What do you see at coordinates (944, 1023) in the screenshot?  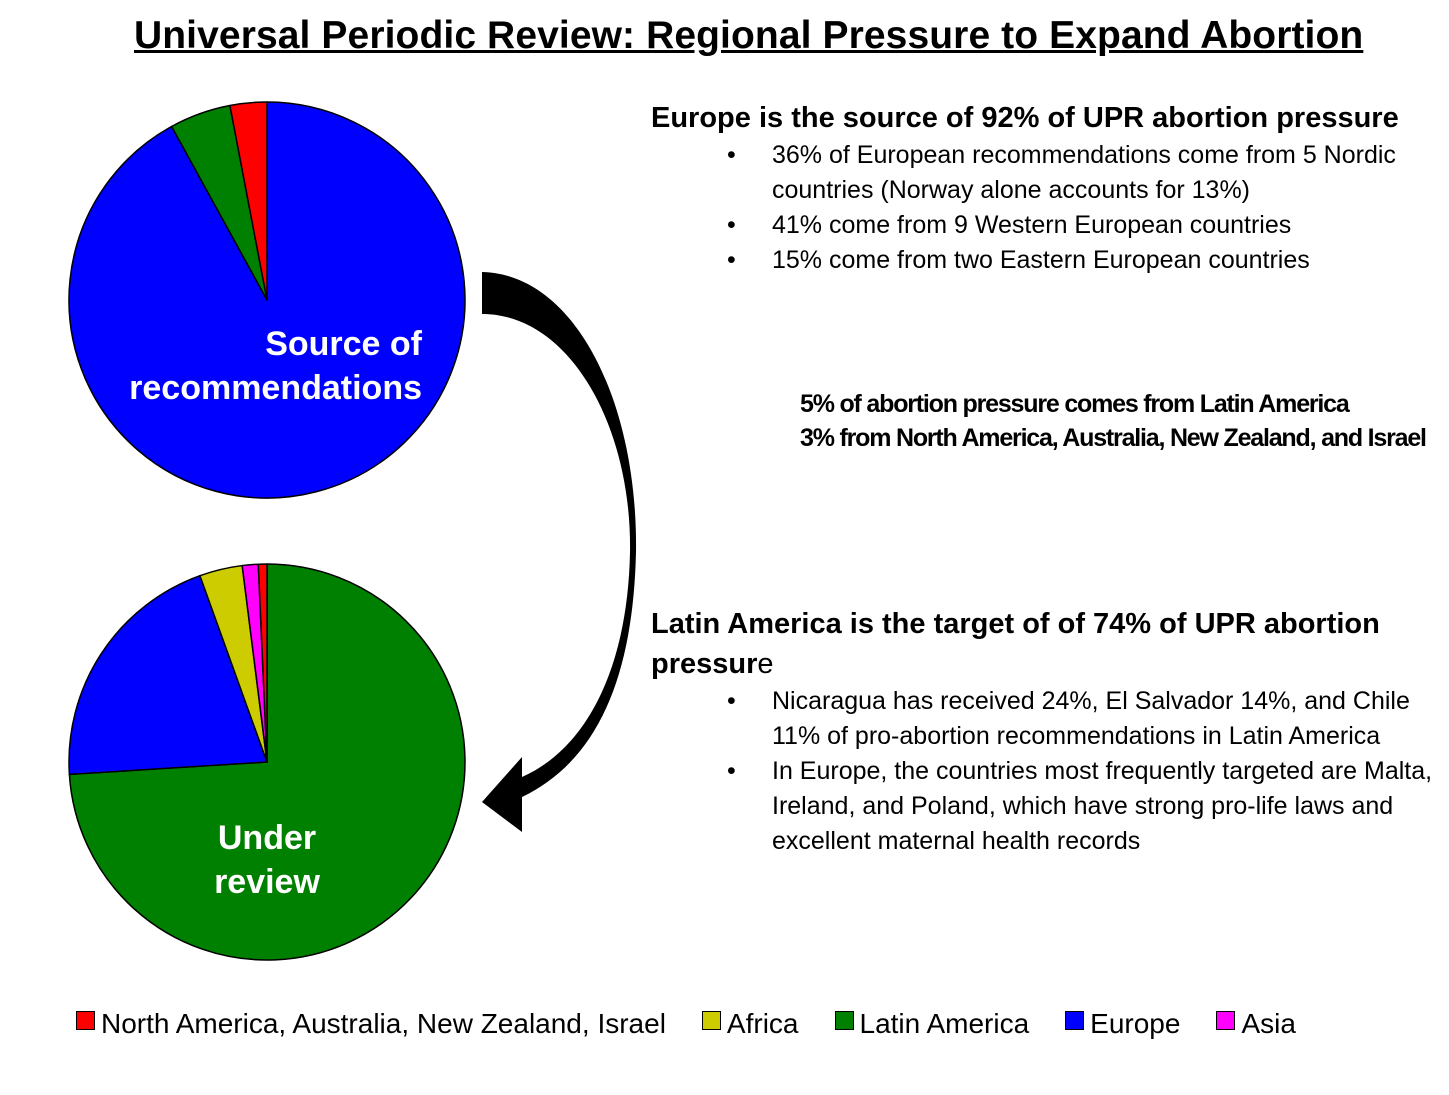 I see `legend-label: Latin America` at bounding box center [944, 1023].